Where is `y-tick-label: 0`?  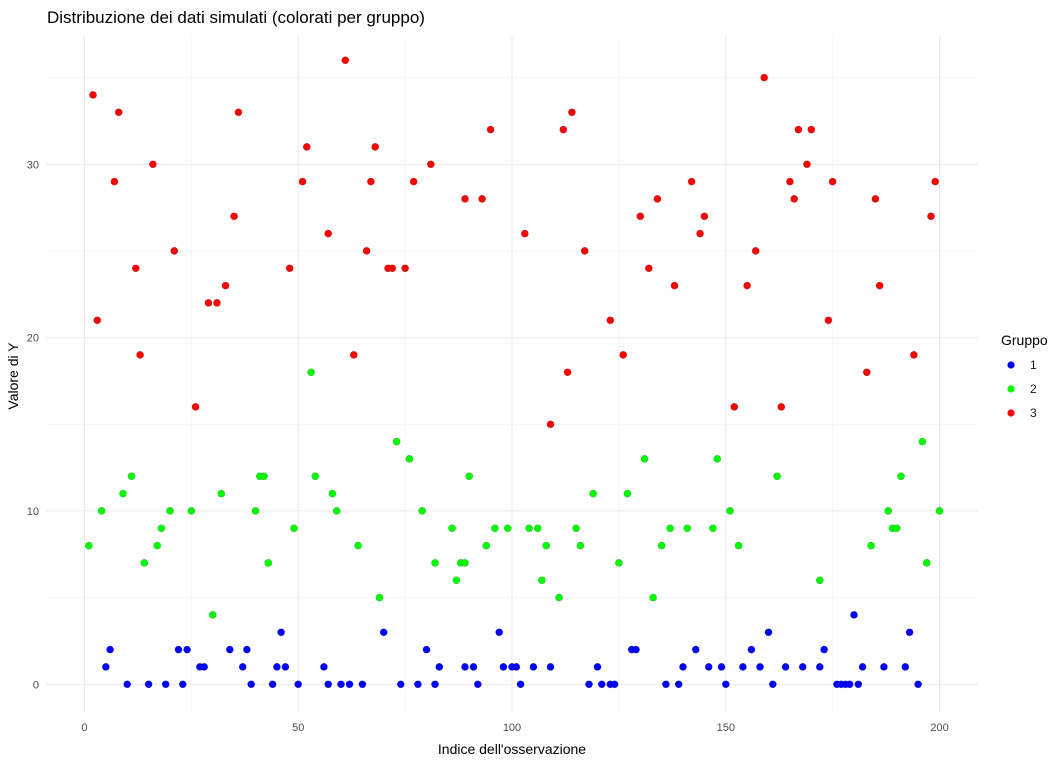
y-tick-label: 0 is located at coordinates (36, 685).